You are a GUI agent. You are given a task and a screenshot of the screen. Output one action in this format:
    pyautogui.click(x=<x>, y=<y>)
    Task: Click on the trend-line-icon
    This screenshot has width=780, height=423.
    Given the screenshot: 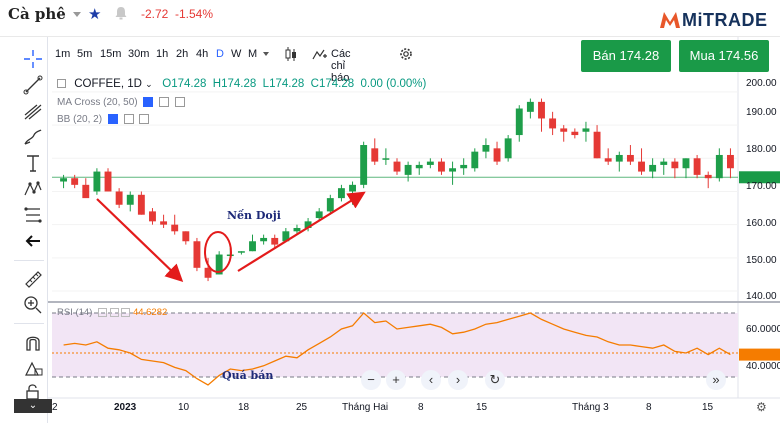 What is the action you would take?
    pyautogui.click(x=33, y=85)
    